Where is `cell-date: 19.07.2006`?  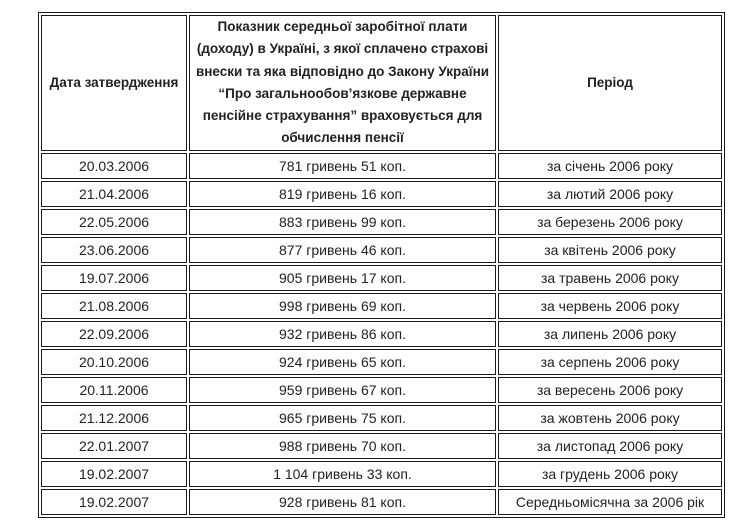 cell-date: 19.07.2006 is located at coordinates (114, 277).